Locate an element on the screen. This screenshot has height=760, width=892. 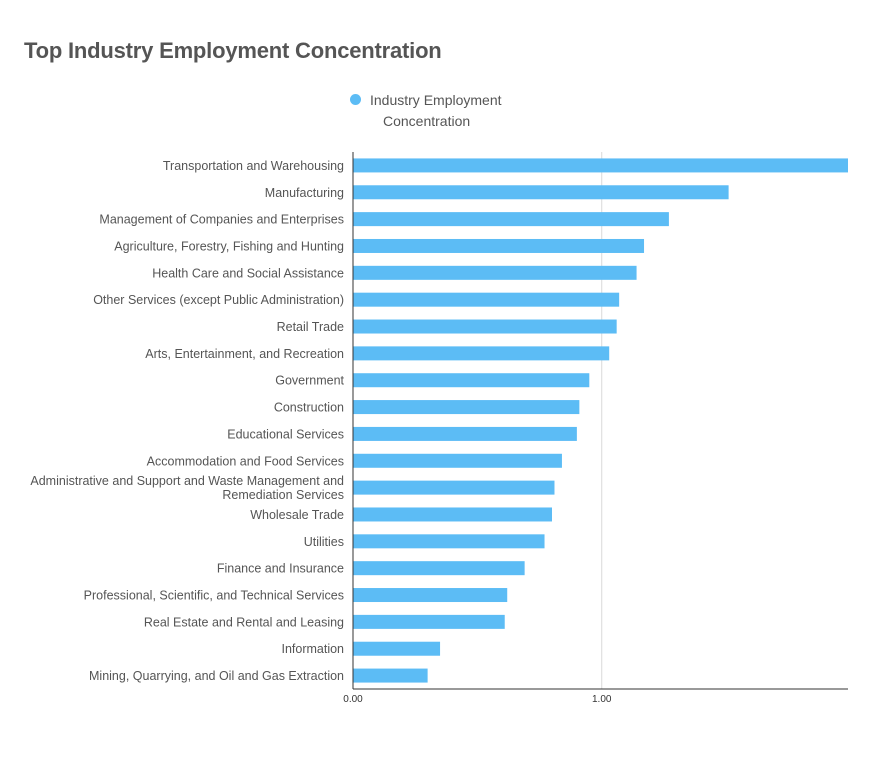
legend-marker is located at coordinates (355, 99).